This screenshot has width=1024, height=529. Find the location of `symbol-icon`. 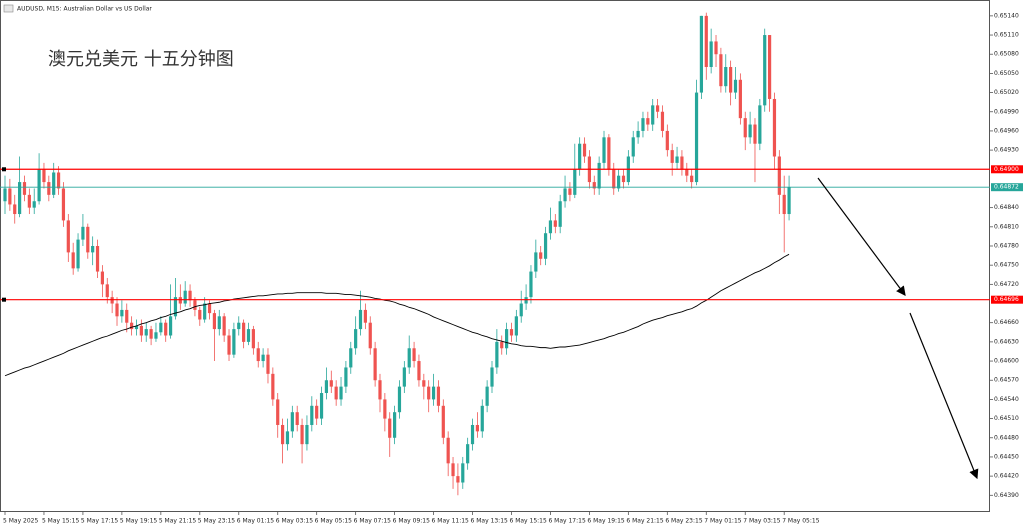

symbol-icon is located at coordinates (8, 8).